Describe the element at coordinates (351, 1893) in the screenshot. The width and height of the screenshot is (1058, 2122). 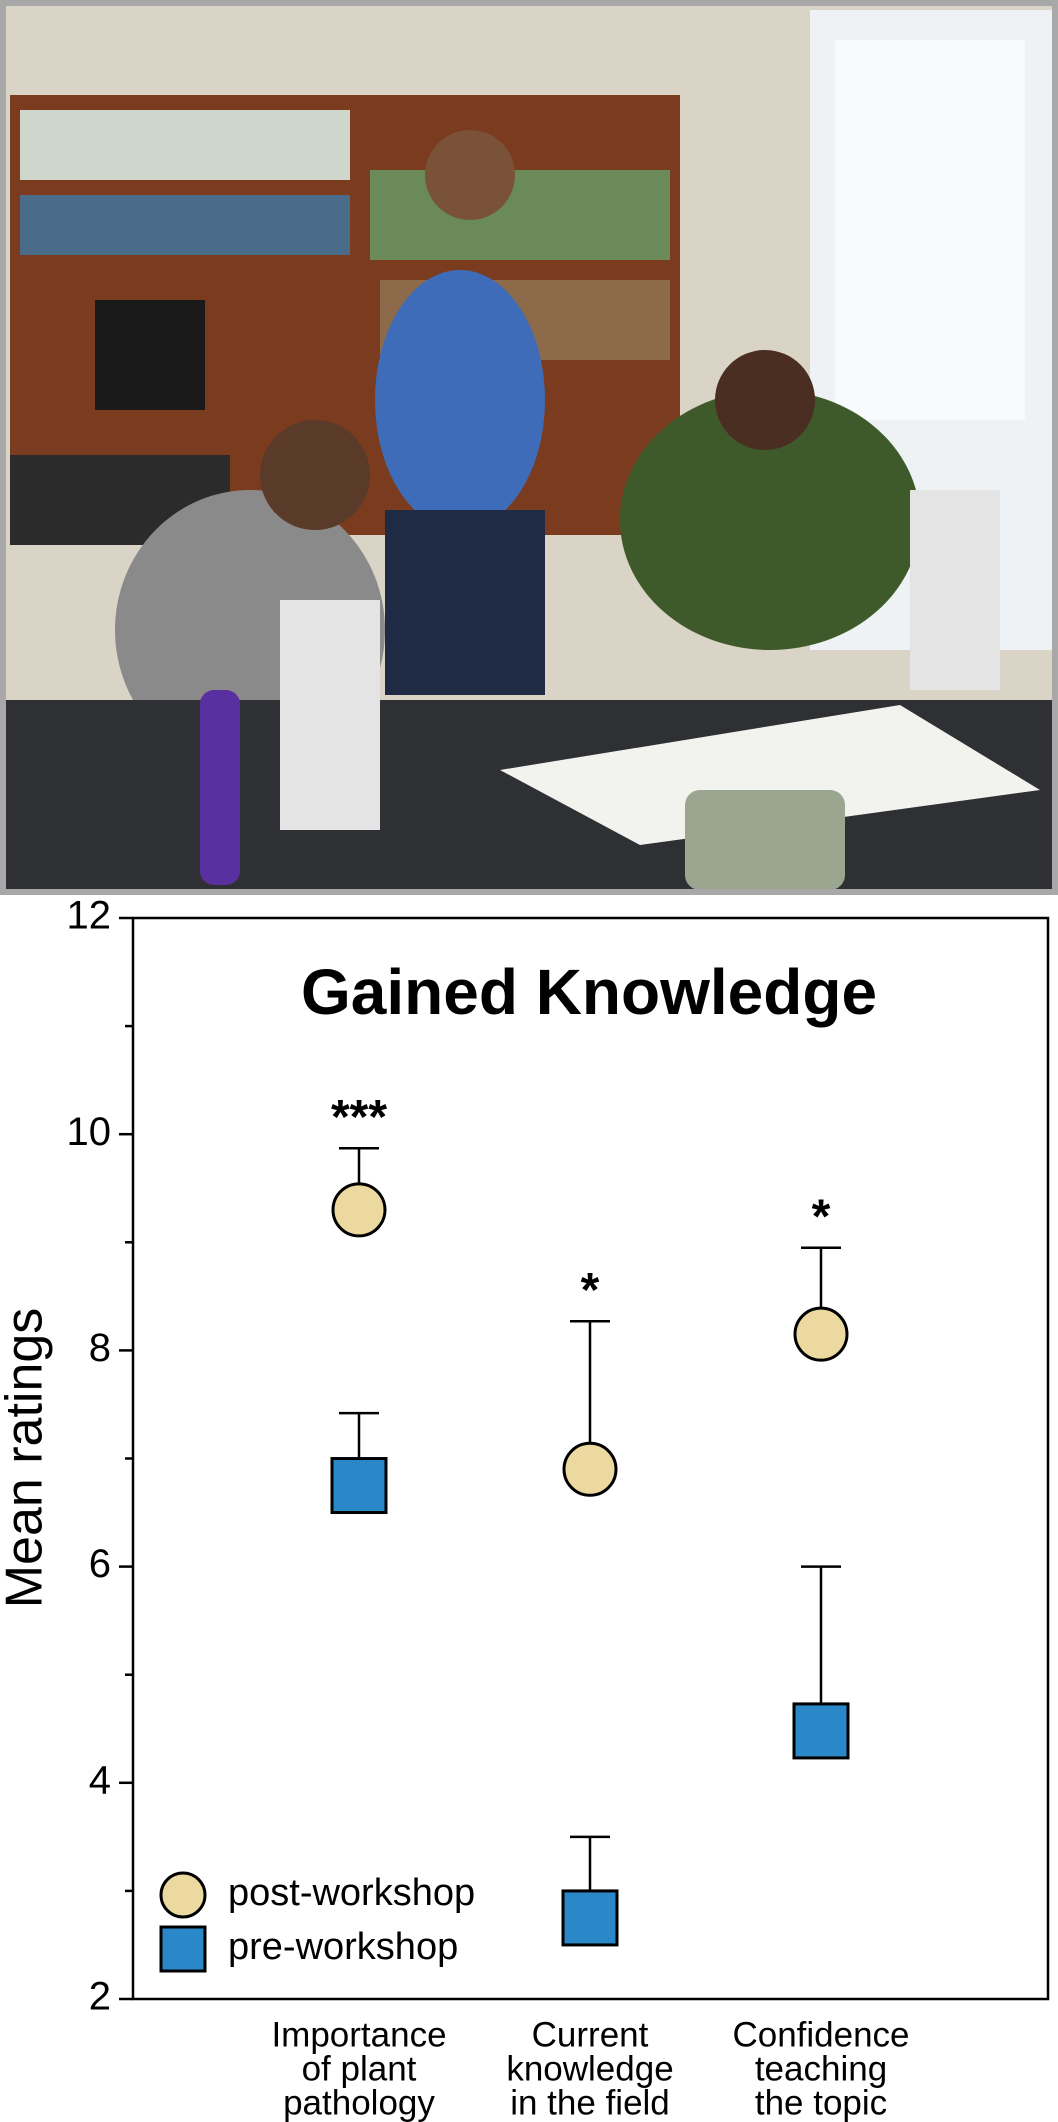
I see `legend-label: post-workshop` at that location.